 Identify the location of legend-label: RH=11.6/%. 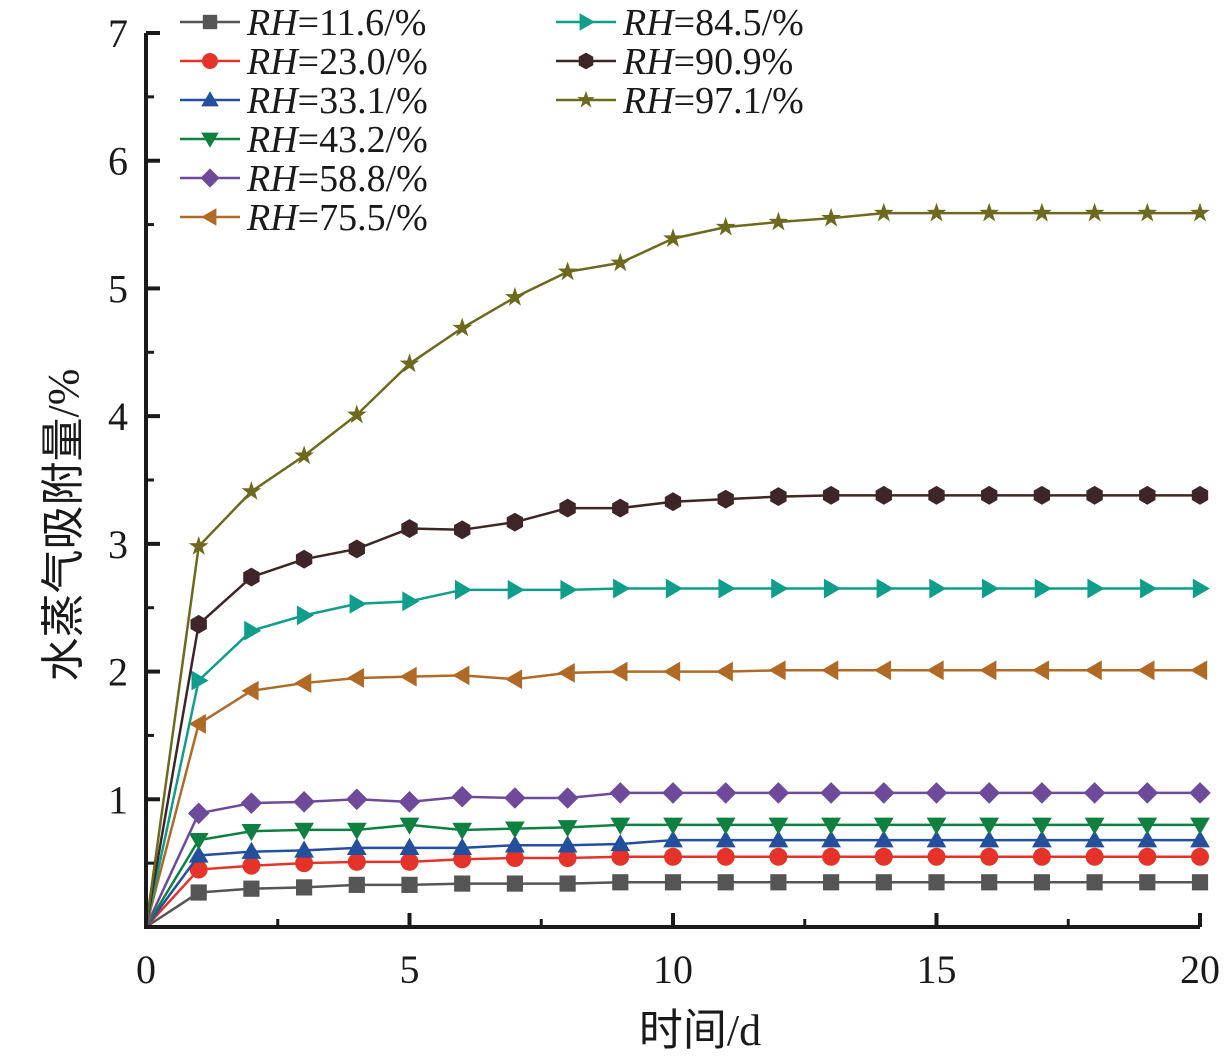
(336, 23).